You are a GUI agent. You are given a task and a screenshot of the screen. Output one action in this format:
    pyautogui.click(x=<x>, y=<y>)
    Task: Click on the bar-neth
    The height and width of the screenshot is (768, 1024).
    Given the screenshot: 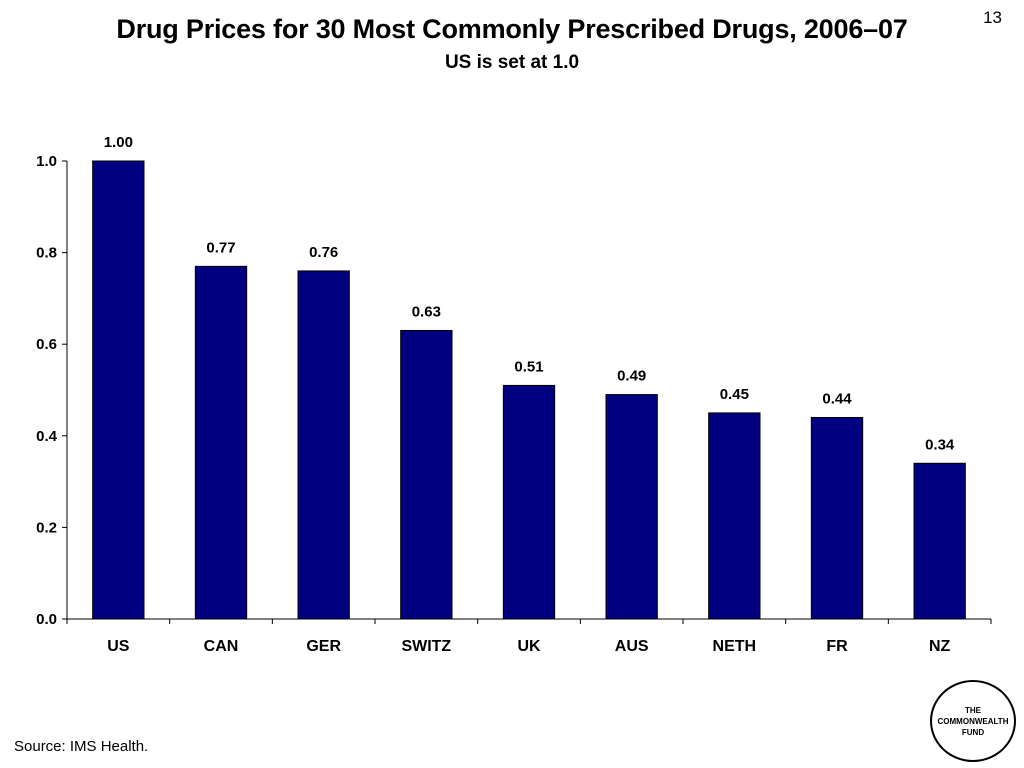 What is the action you would take?
    pyautogui.click(x=734, y=516)
    